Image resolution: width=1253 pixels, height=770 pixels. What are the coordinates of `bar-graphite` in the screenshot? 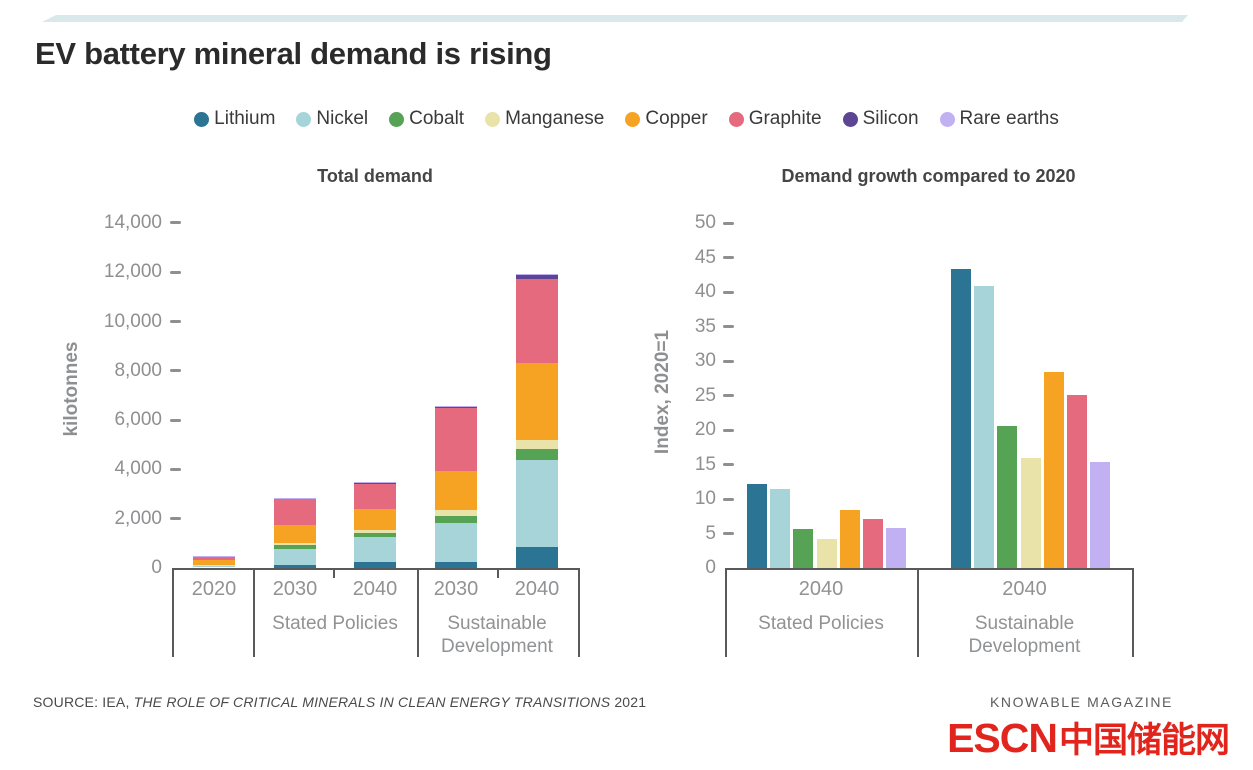 It's located at (1077, 481).